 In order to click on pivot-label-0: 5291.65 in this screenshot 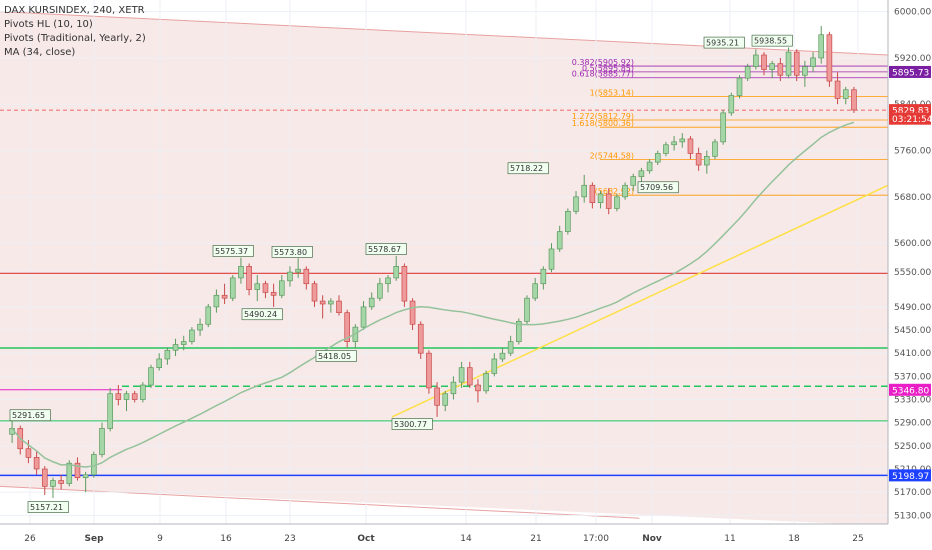, I will do `click(28, 415)`.